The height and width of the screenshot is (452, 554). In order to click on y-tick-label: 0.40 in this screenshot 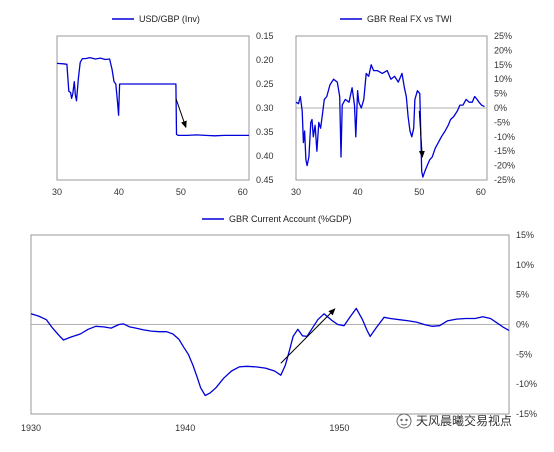, I will do `click(265, 156)`.